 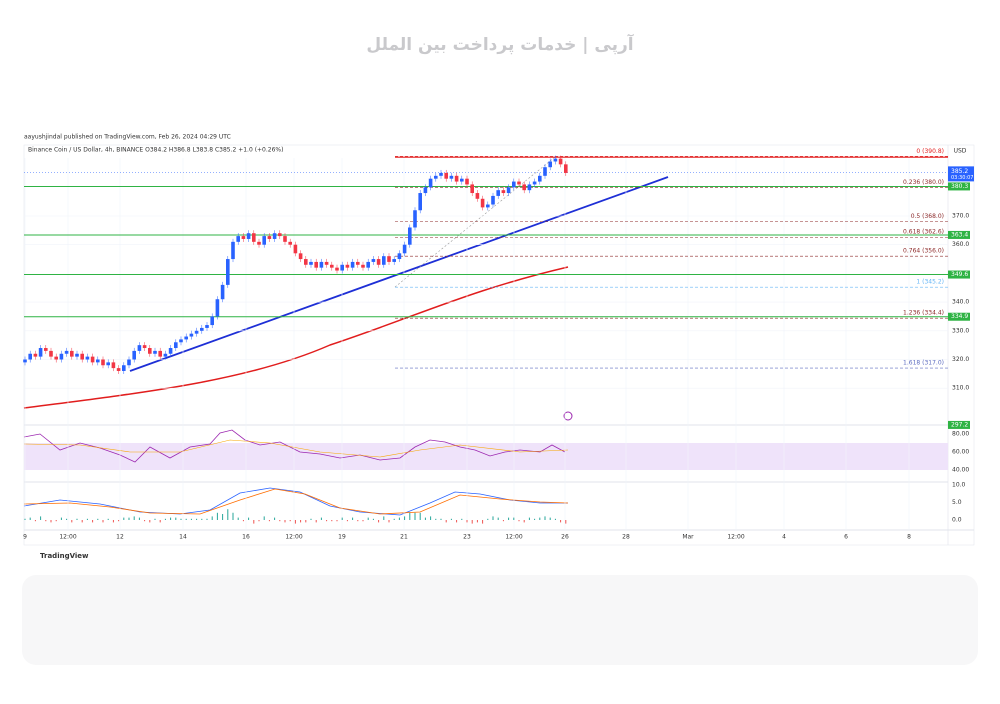 I want to click on price-tag-label: 349.6, so click(x=959, y=274).